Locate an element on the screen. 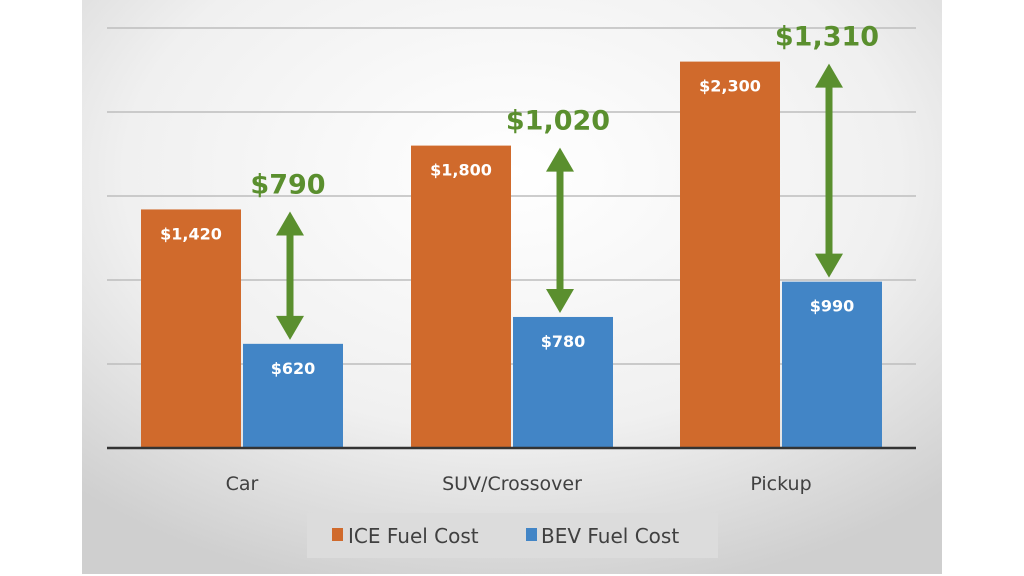  difference-label: $1,310 is located at coordinates (827, 37).